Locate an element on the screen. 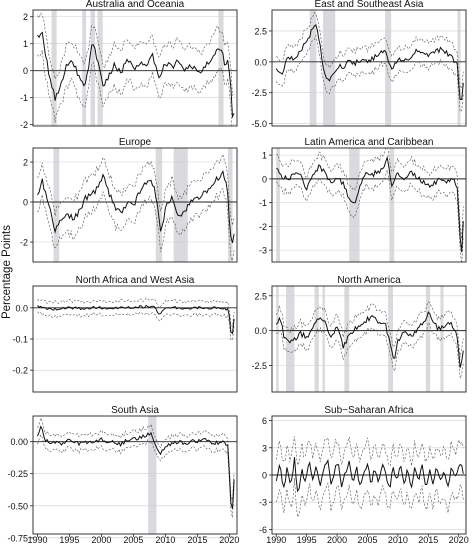 The image size is (474, 544). y-tick-label: 6 is located at coordinates (264, 421).